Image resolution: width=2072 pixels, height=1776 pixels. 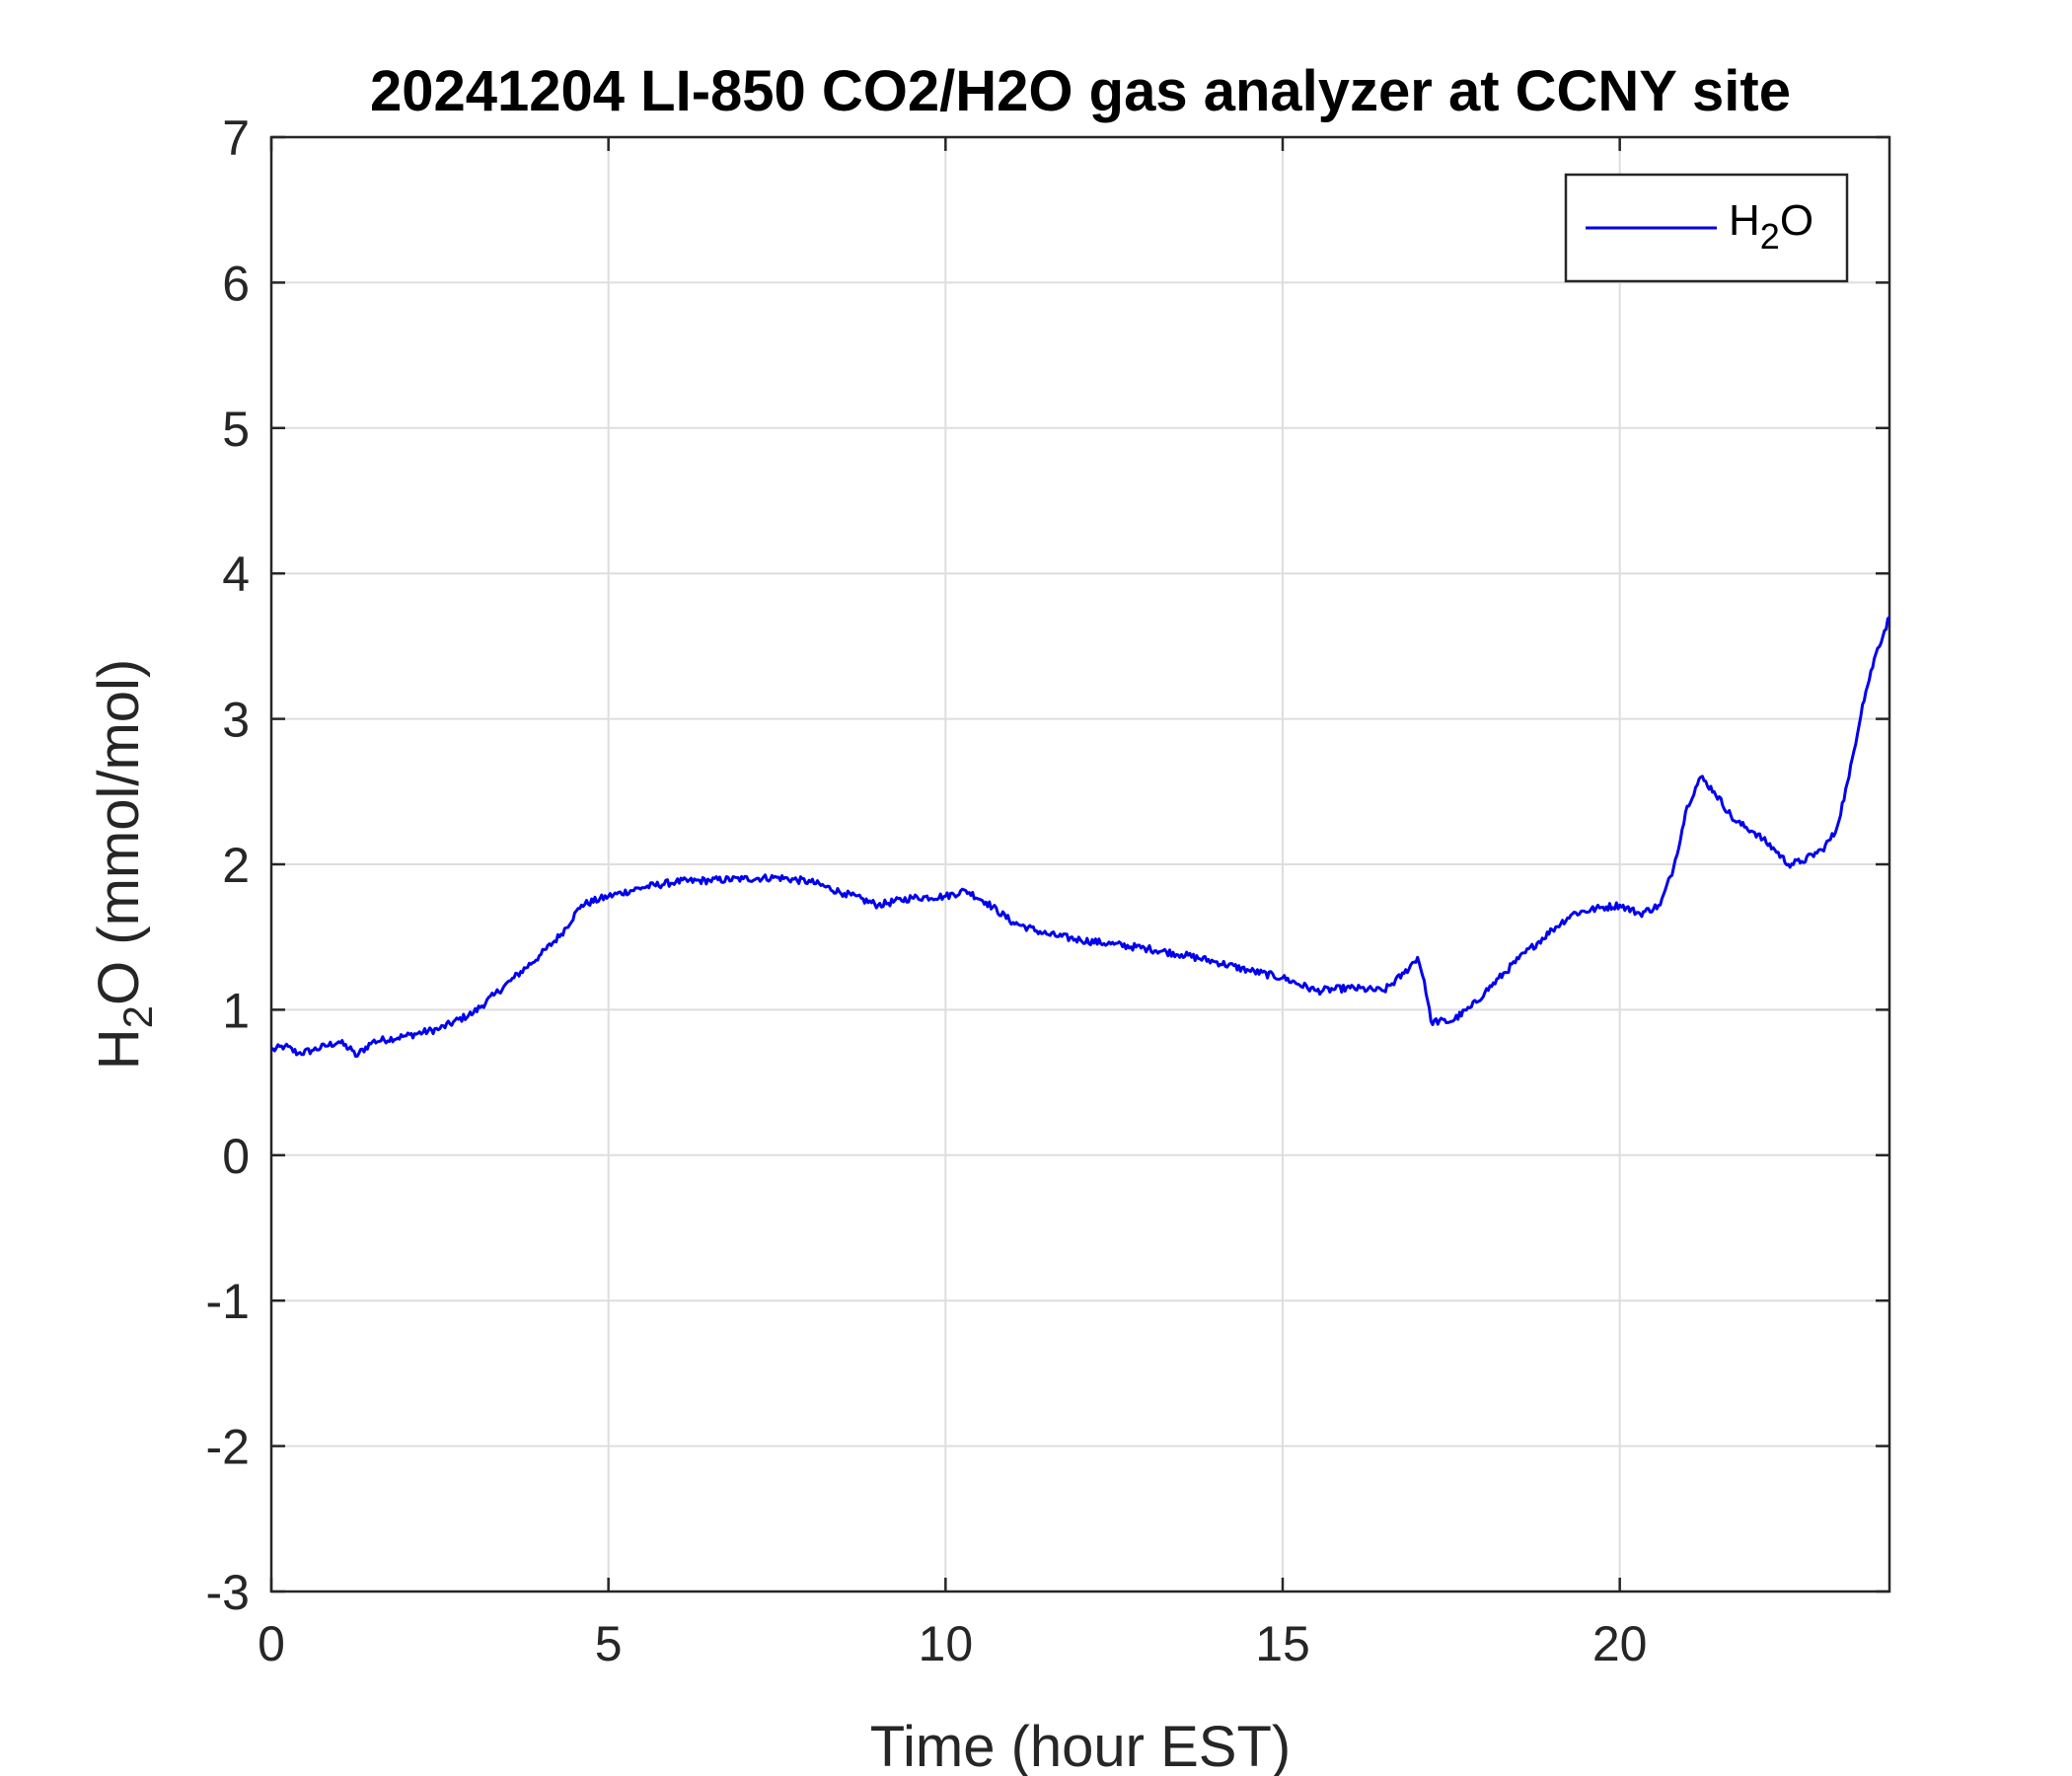 What do you see at coordinates (1771, 227) in the screenshot?
I see `legend-label-h2o: H2O` at bounding box center [1771, 227].